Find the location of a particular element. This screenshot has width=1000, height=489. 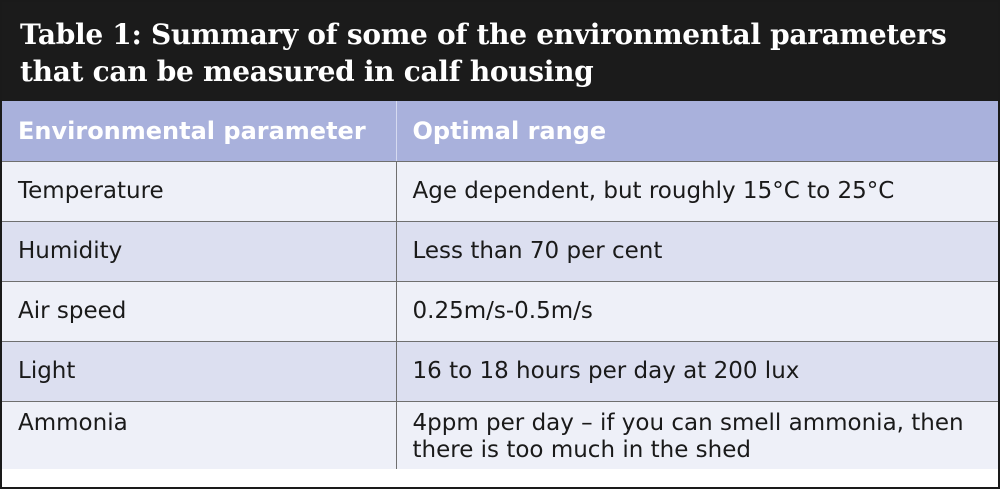

parameter-cell: Ammonia is located at coordinates (199, 435).